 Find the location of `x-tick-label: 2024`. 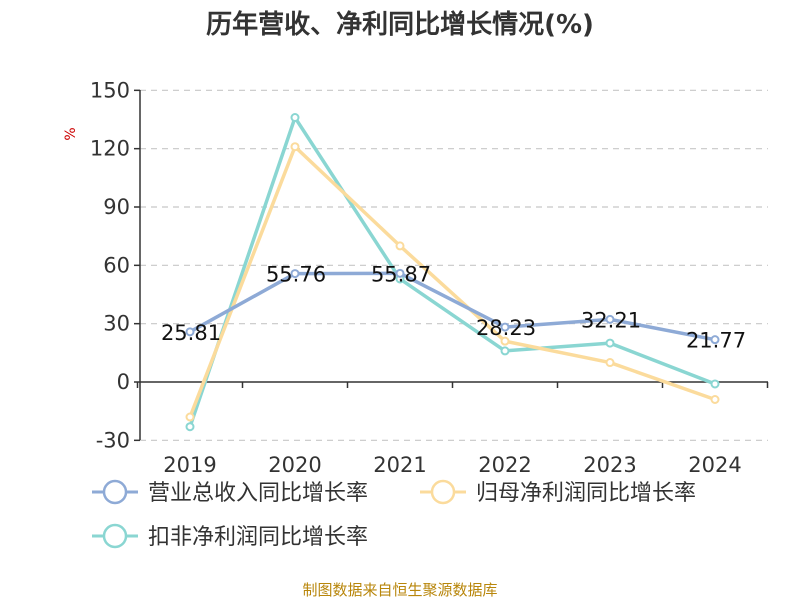

x-tick-label: 2024 is located at coordinates (714, 465).